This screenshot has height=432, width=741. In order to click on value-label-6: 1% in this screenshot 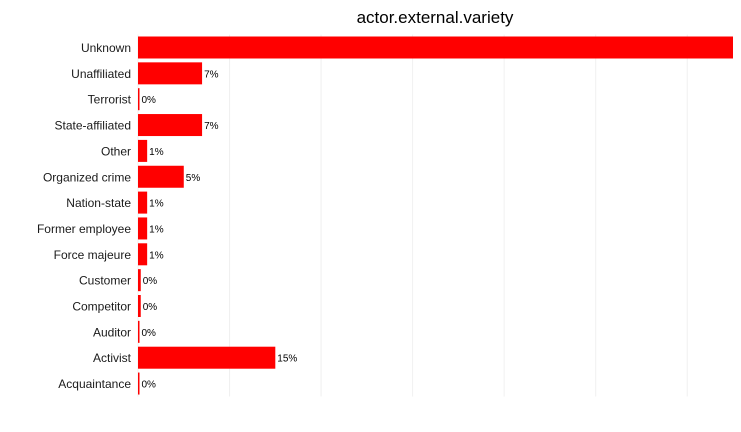, I will do `click(156, 204)`.